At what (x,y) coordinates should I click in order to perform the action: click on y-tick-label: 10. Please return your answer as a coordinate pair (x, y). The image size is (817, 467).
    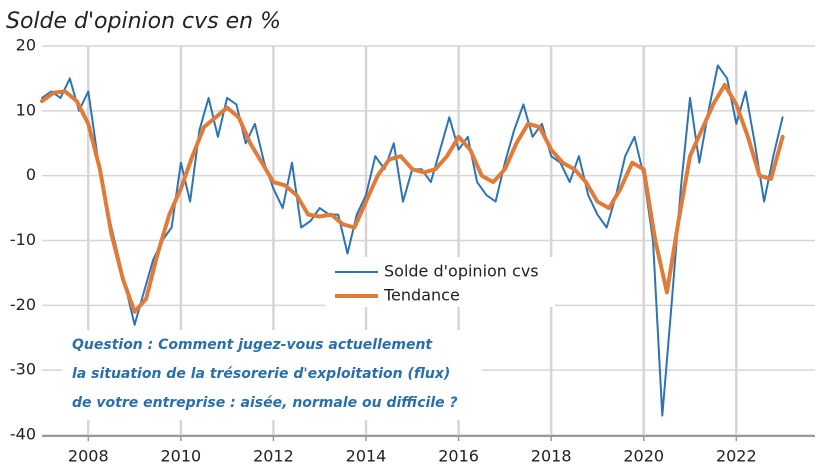
    Looking at the image, I should click on (26, 109).